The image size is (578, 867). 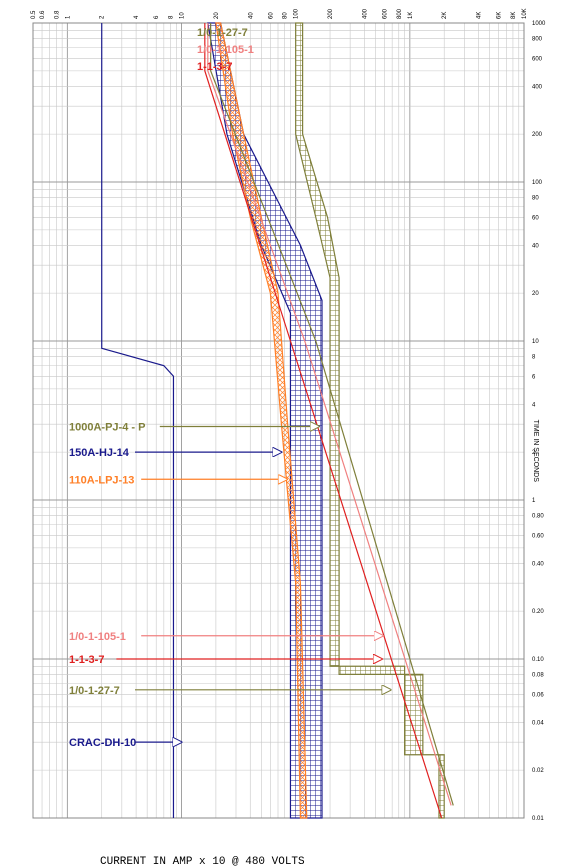 What do you see at coordinates (94, 691) in the screenshot?
I see `series-label: 1/0-1-27-7` at bounding box center [94, 691].